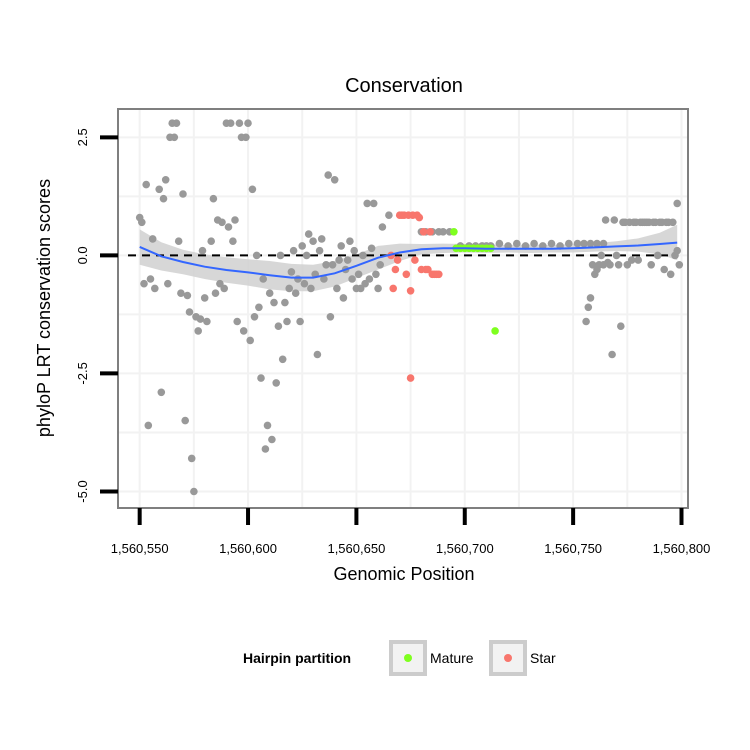 The image size is (750, 750). Describe the element at coordinates (403, 574) in the screenshot. I see `x-axis-label: Genomic Position` at that location.